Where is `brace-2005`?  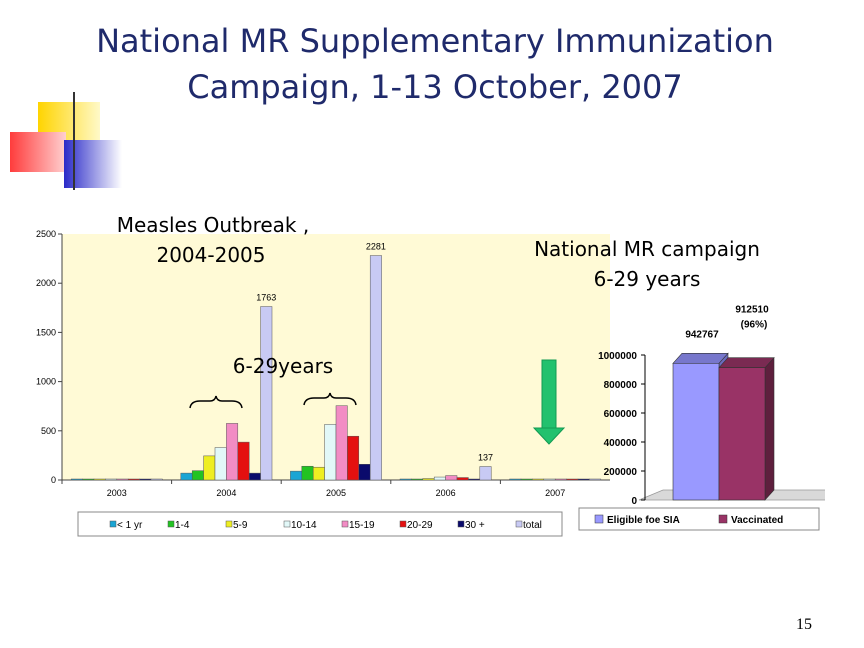
brace-2005 is located at coordinates (330, 399).